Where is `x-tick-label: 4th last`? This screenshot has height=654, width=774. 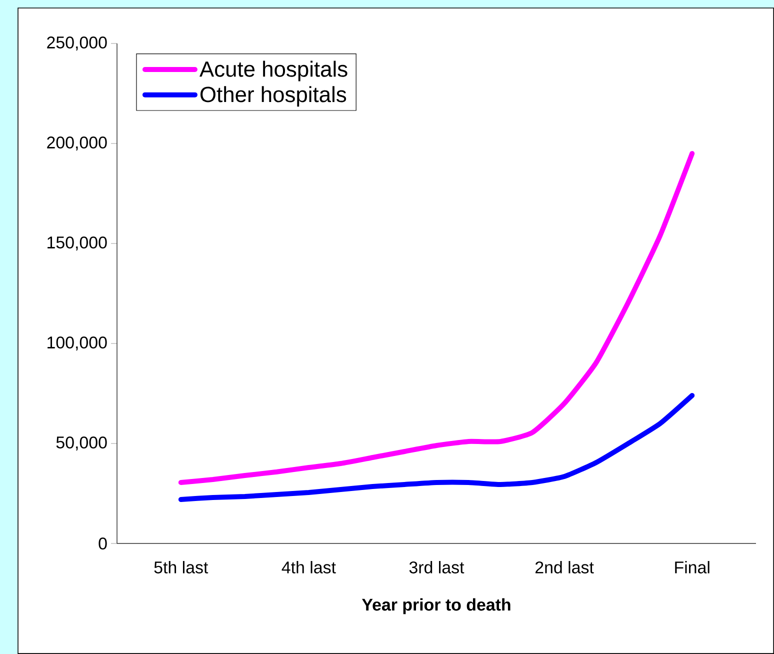
x-tick-label: 4th last is located at coordinates (309, 567).